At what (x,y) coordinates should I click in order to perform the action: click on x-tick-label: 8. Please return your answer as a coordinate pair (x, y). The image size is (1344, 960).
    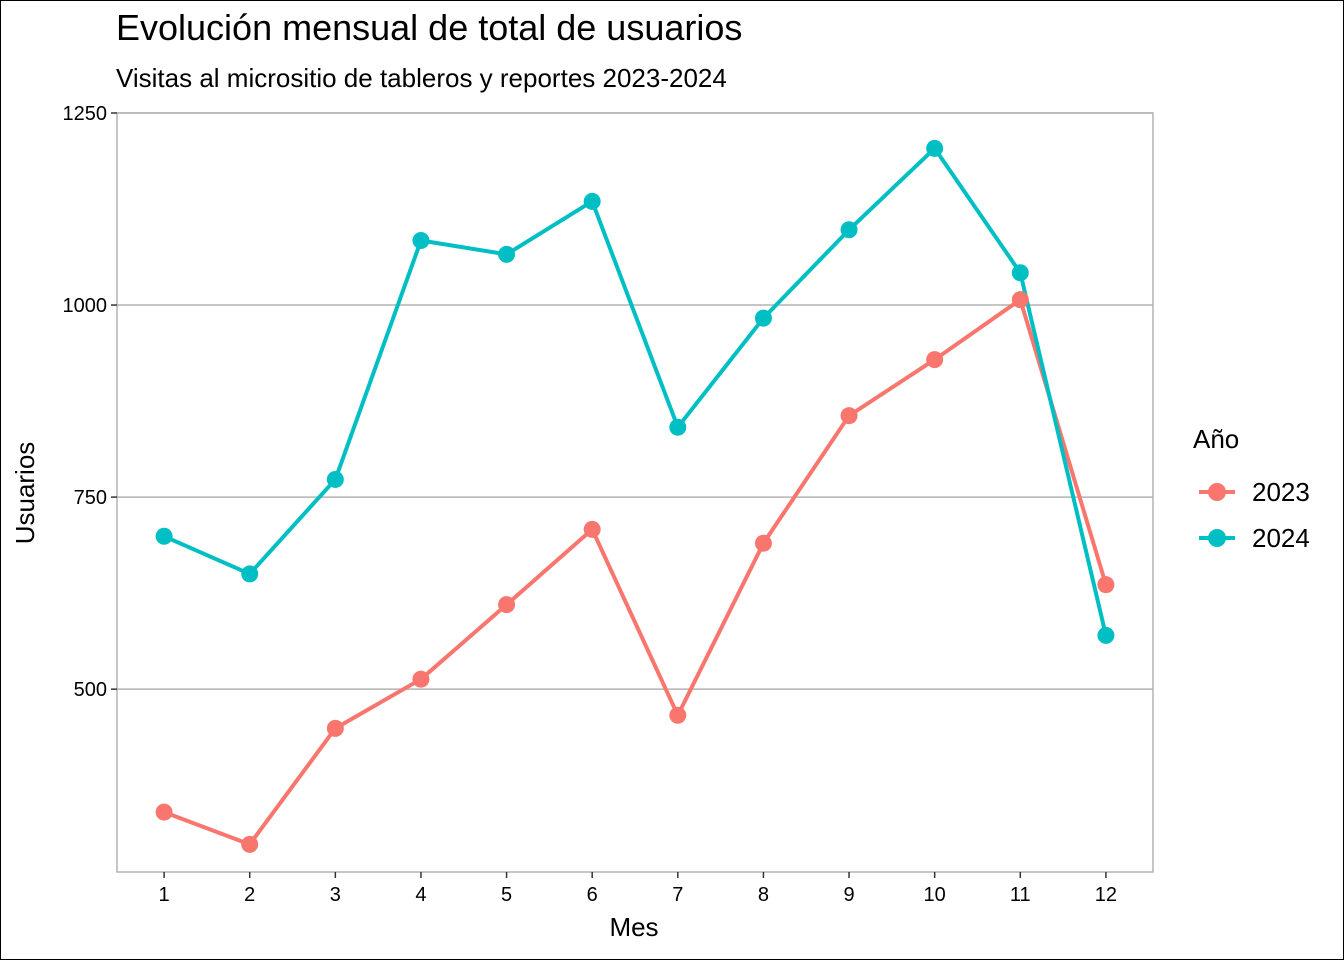
    Looking at the image, I should click on (763, 895).